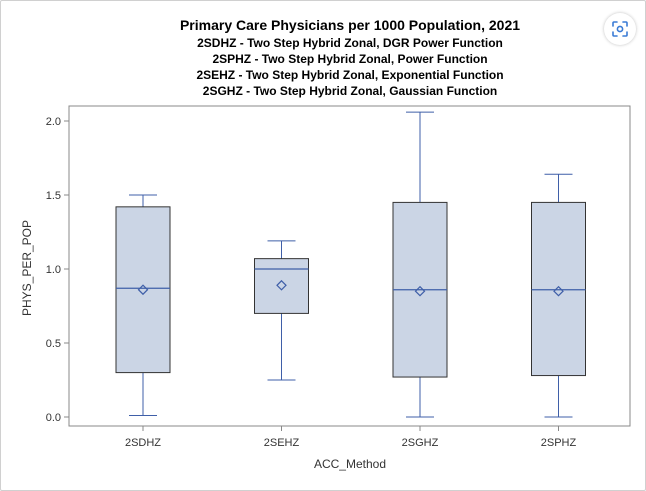 The height and width of the screenshot is (491, 646). I want to click on y-tick-label: 2.0, so click(53, 122).